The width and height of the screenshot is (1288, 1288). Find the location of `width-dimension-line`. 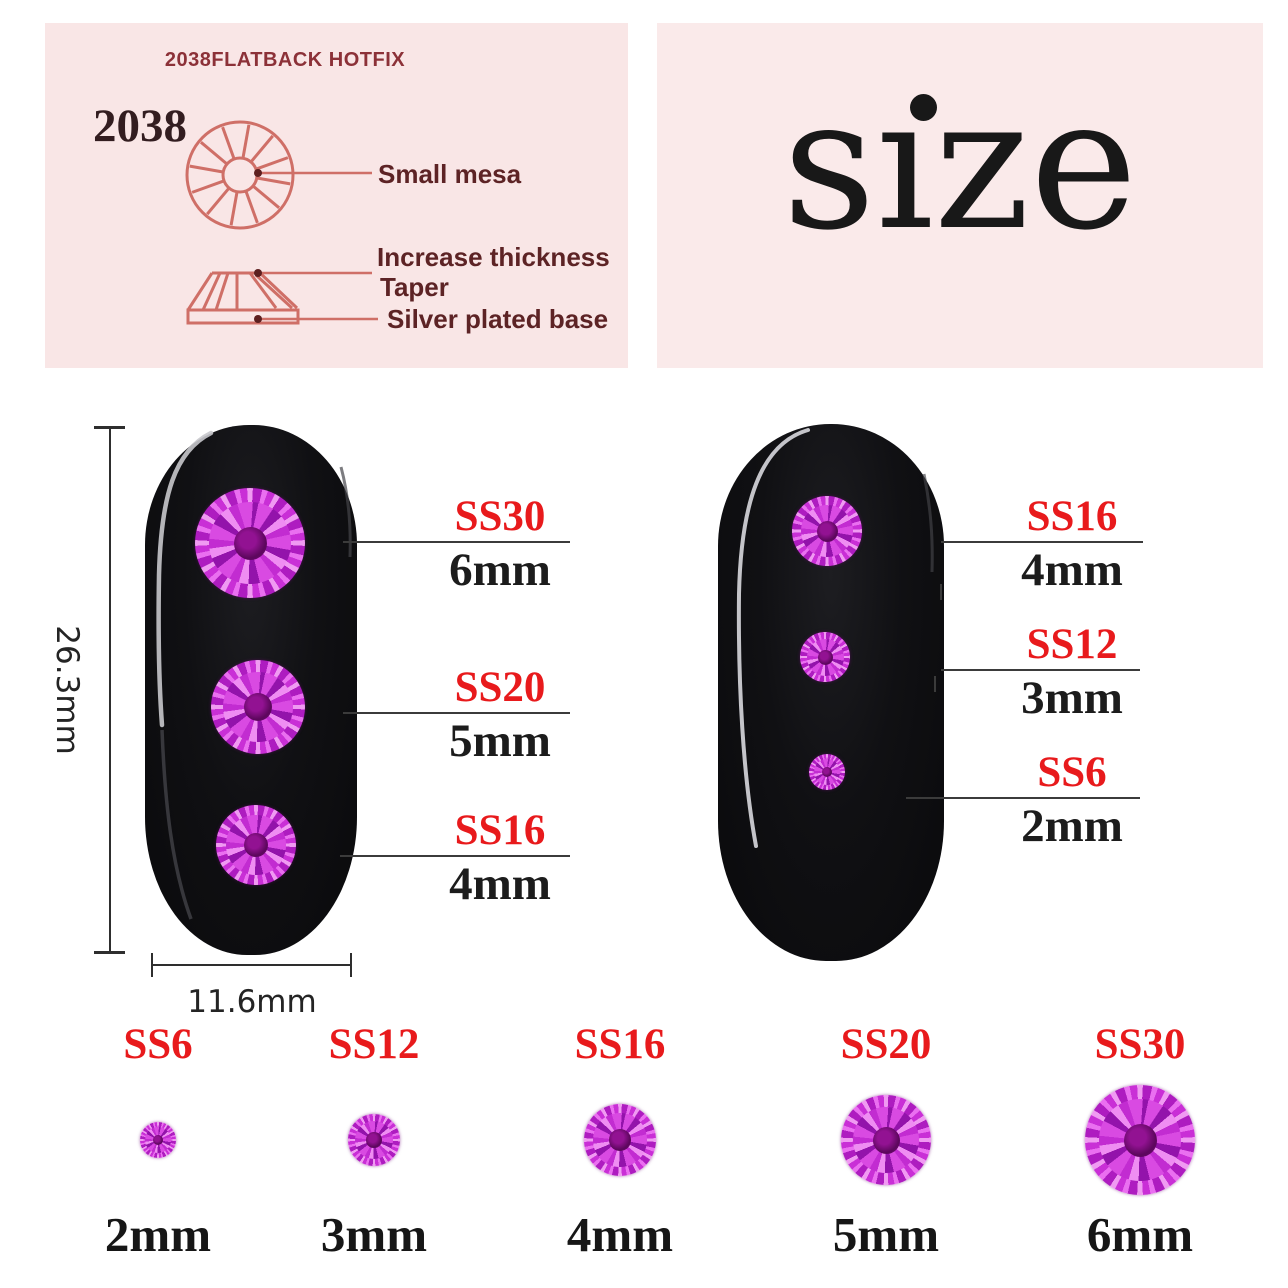

width-dimension-line is located at coordinates (252, 965).